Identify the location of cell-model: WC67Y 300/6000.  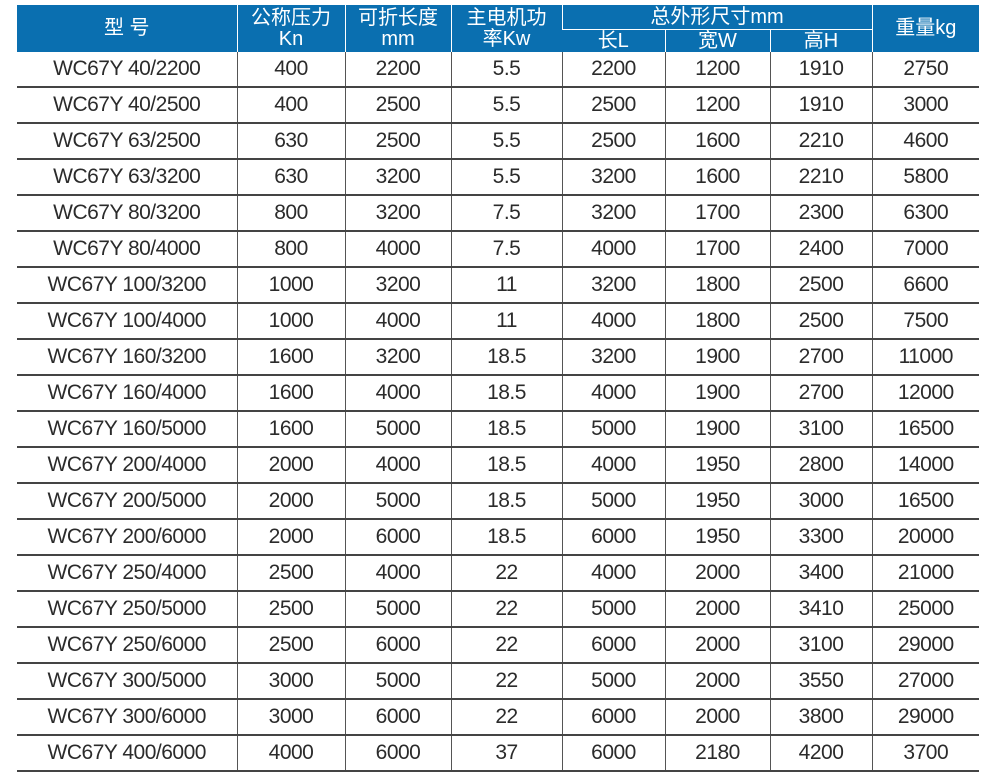
(127, 717).